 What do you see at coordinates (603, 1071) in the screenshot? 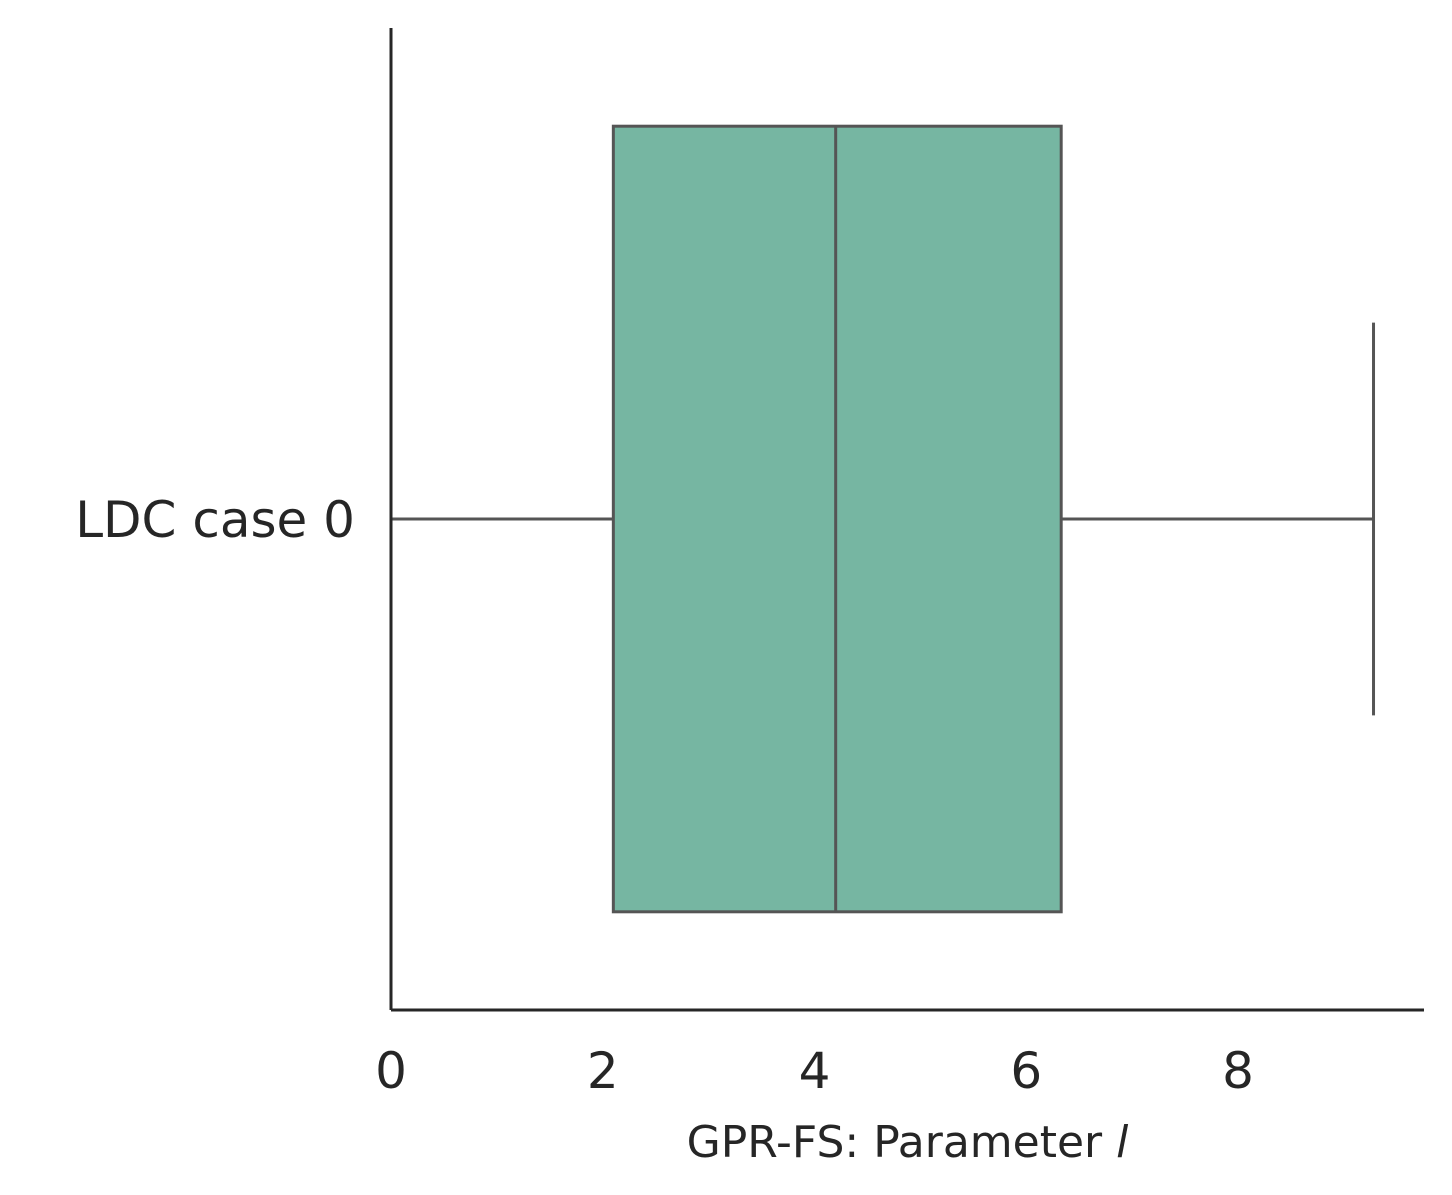
I see `x-tick-label: 2` at bounding box center [603, 1071].